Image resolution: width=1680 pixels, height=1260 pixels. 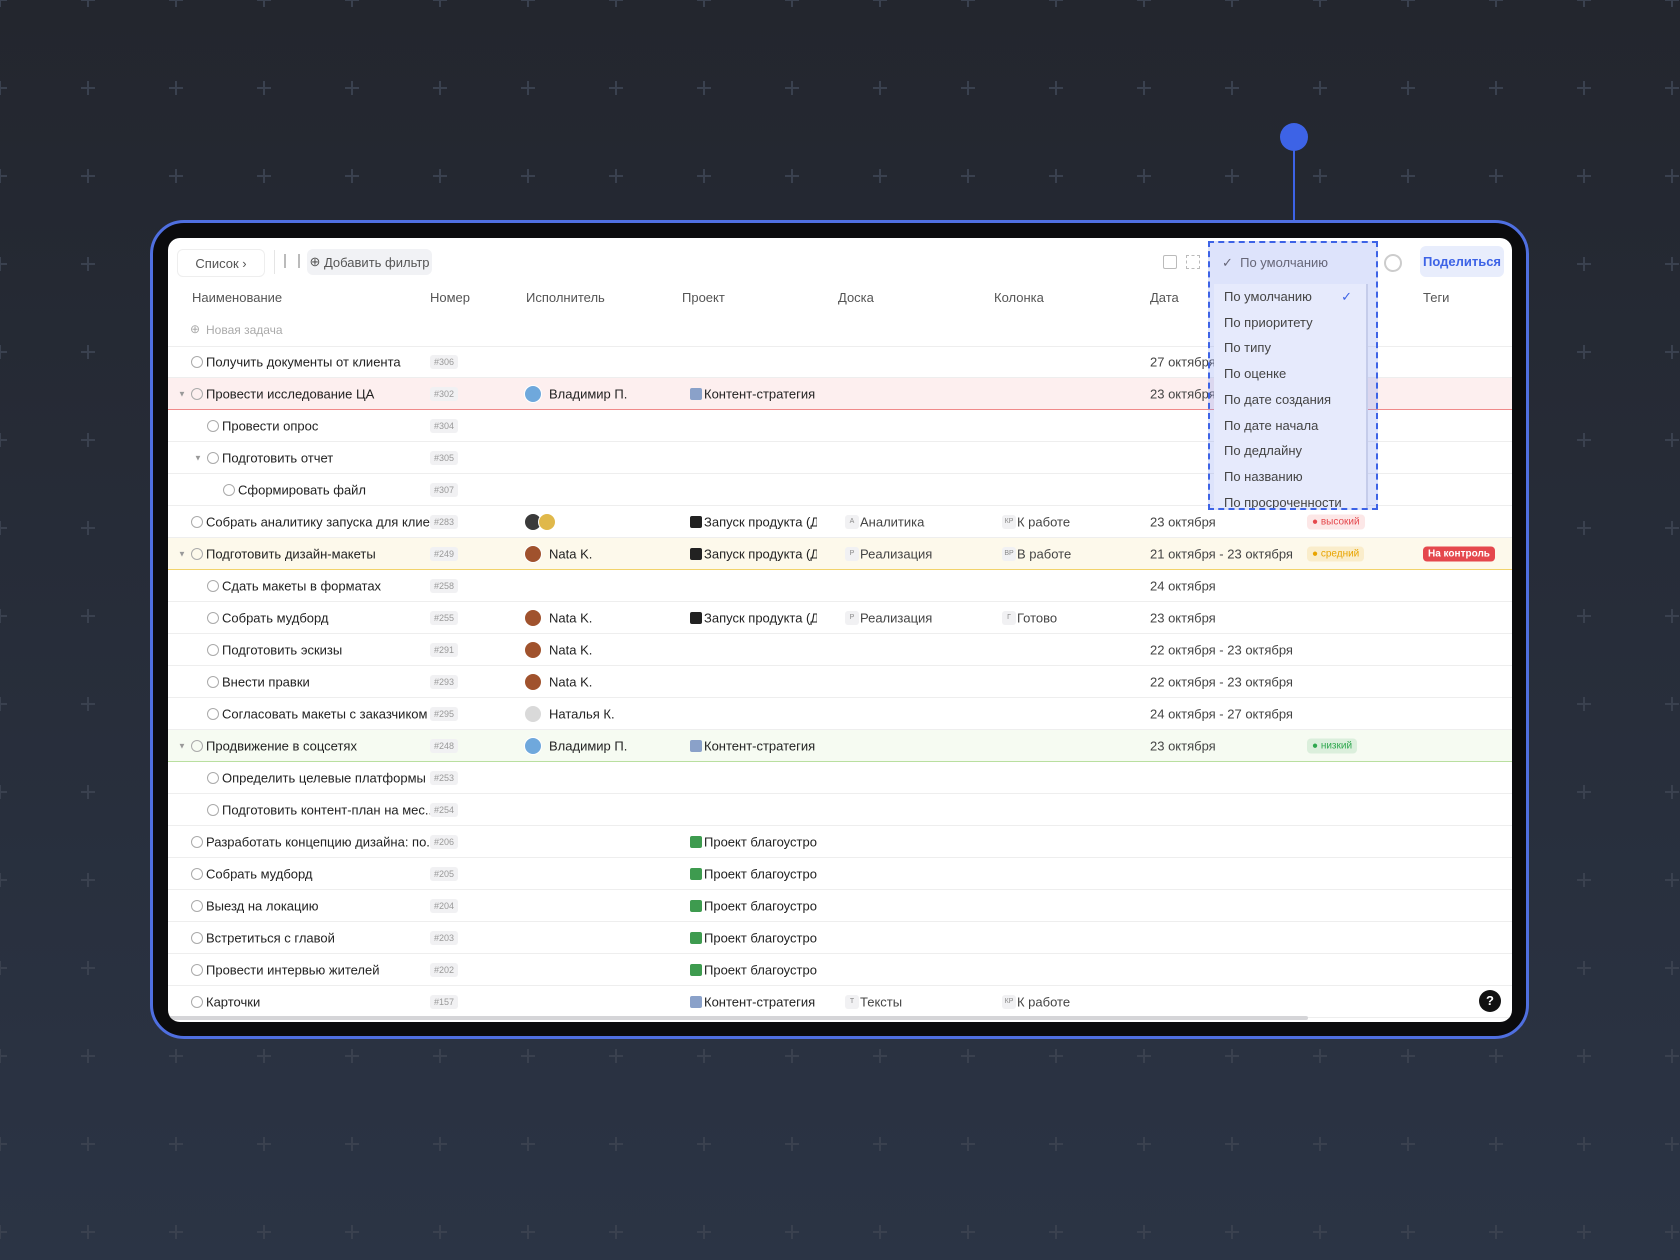 What do you see at coordinates (1268, 296) in the screenshot?
I see `sort-option-label: По умолчанию` at bounding box center [1268, 296].